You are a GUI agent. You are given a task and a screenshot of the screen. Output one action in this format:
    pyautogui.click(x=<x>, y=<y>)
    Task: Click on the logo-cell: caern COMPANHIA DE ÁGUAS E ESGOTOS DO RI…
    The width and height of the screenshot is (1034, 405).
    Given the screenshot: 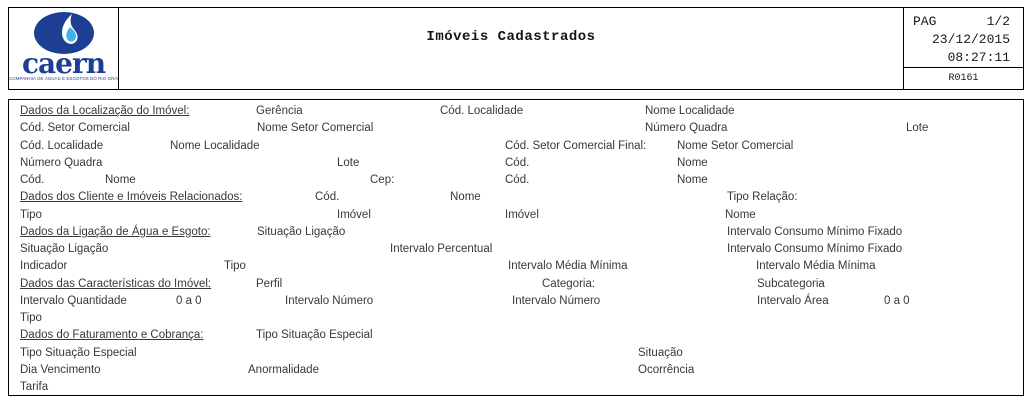 What is the action you would take?
    pyautogui.click(x=64, y=48)
    